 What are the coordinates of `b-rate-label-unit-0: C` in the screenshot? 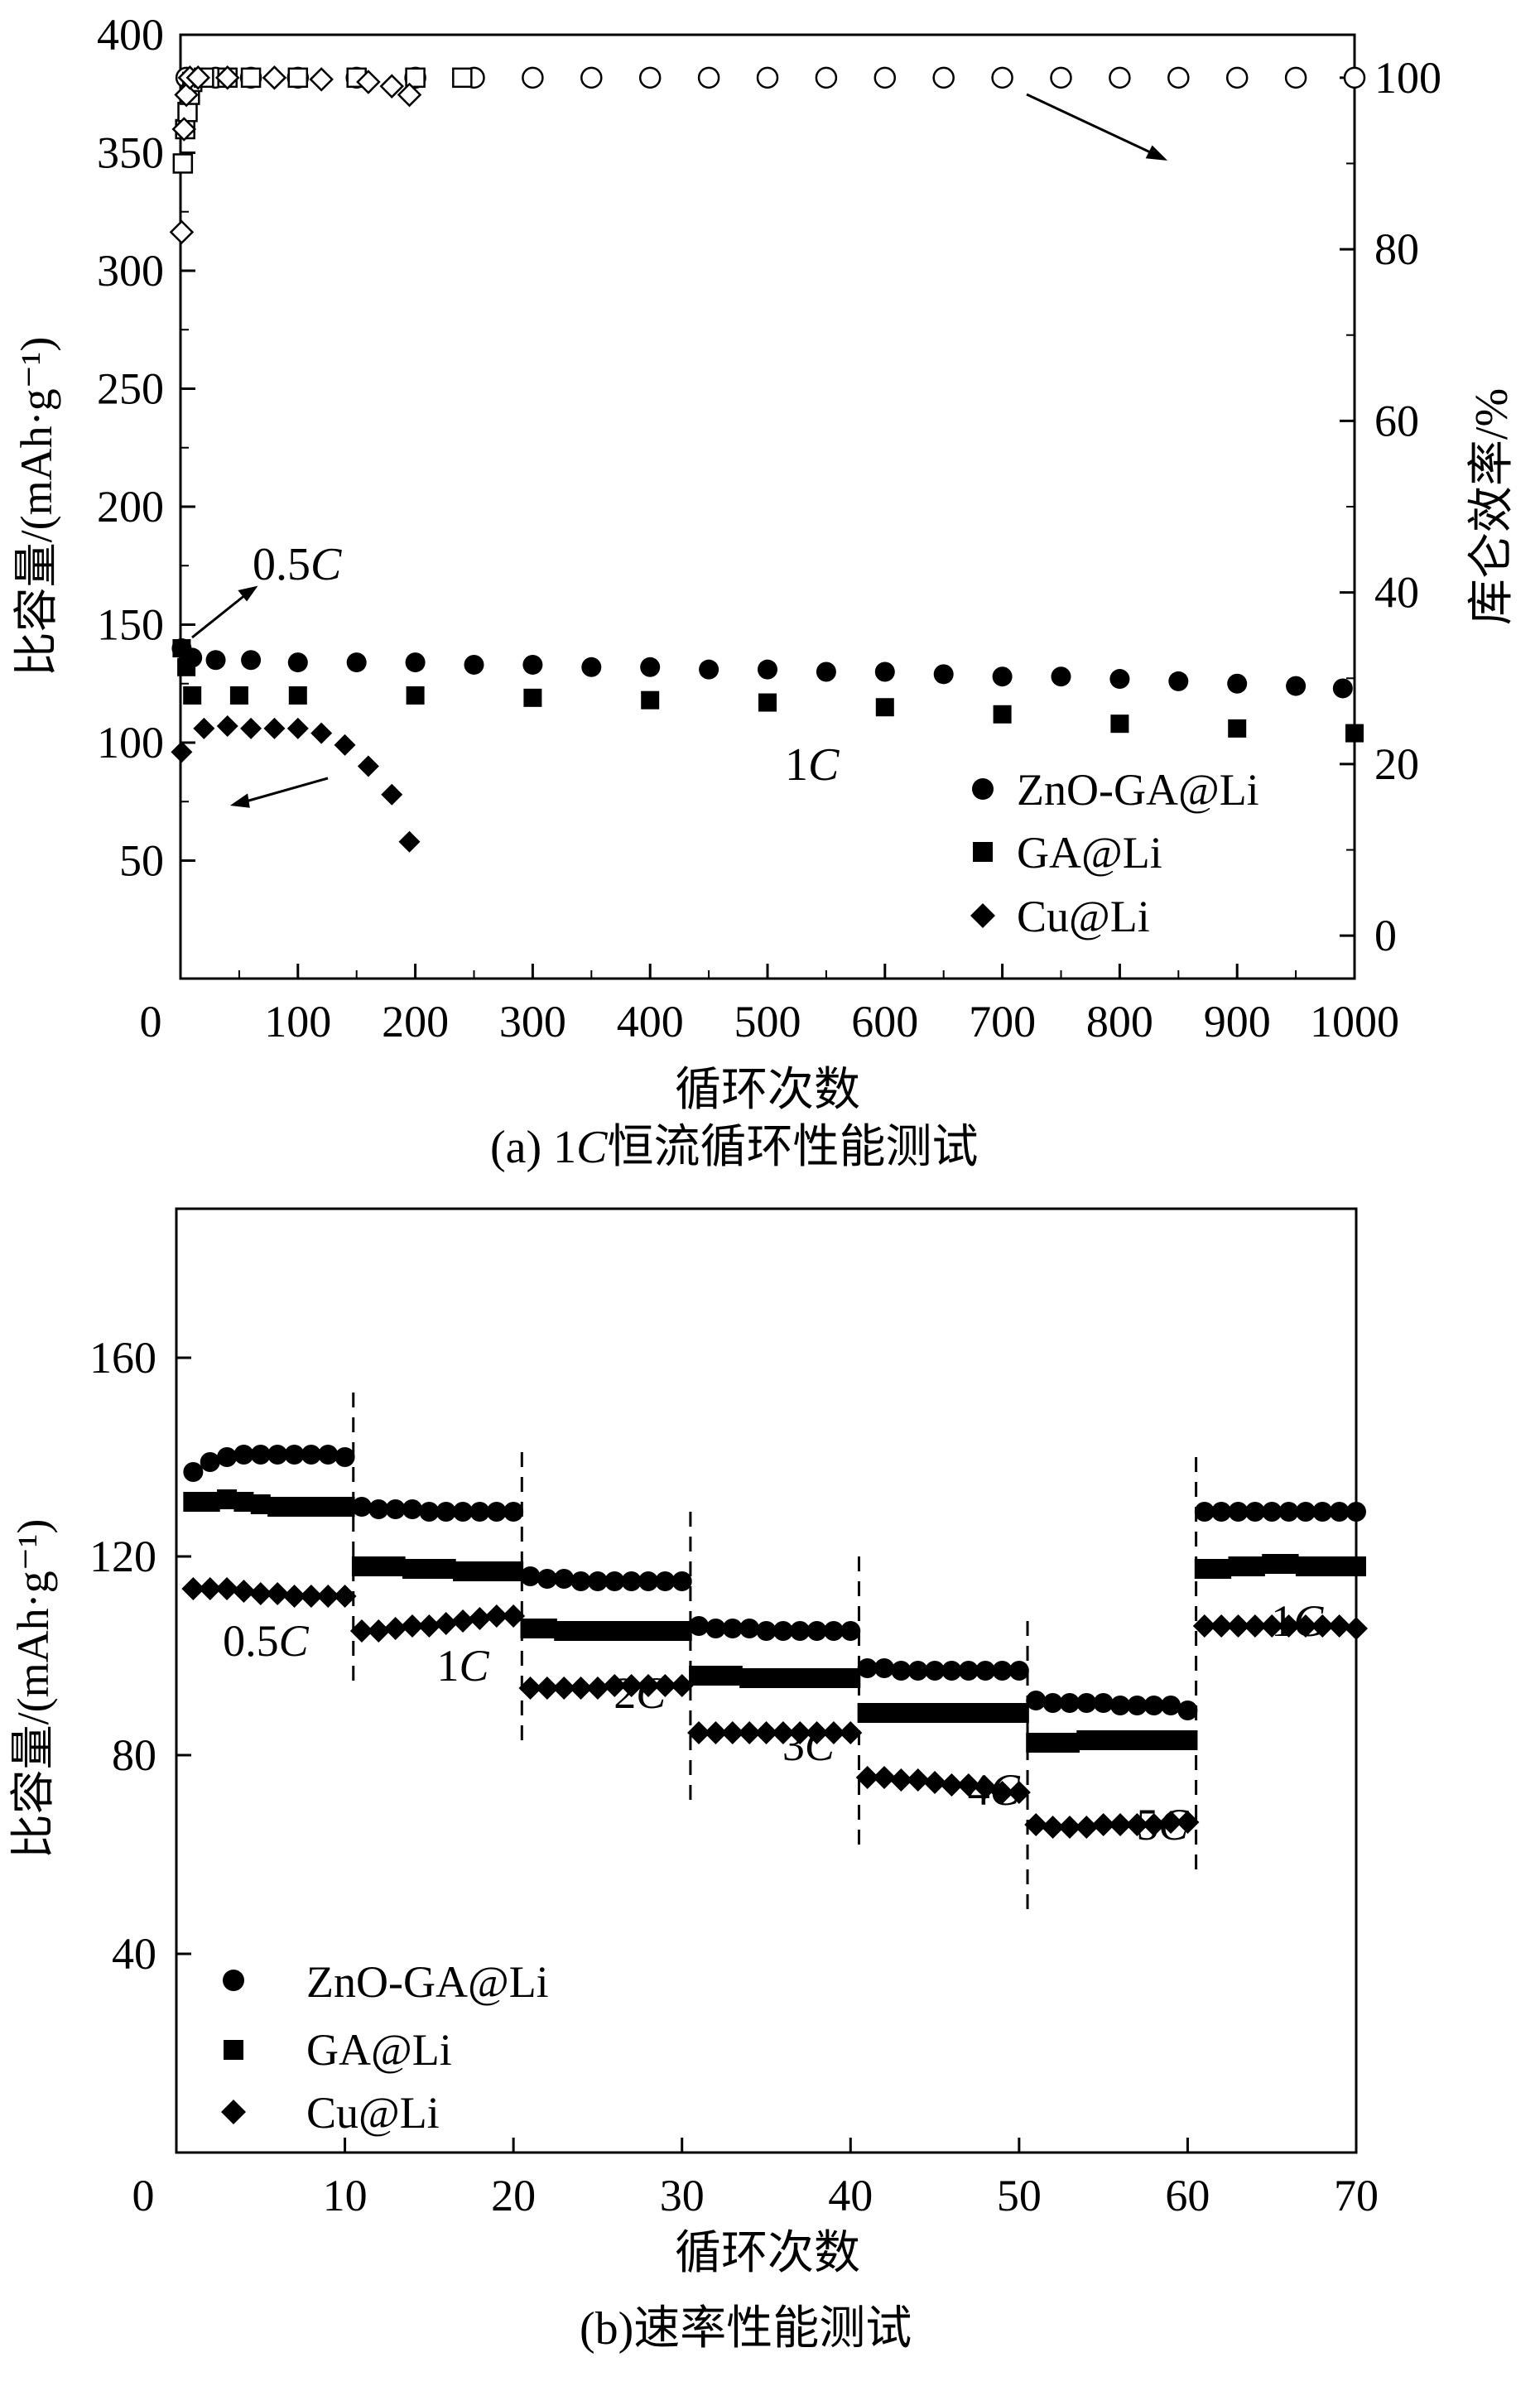 It's located at (295, 1641).